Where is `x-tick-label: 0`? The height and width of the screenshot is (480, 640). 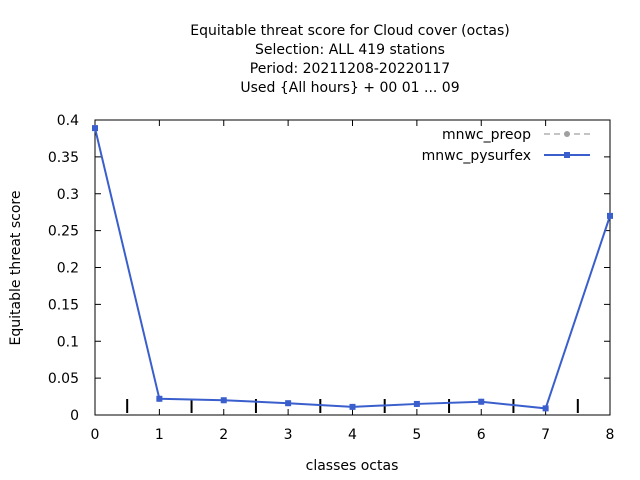
x-tick-label: 0 is located at coordinates (95, 435).